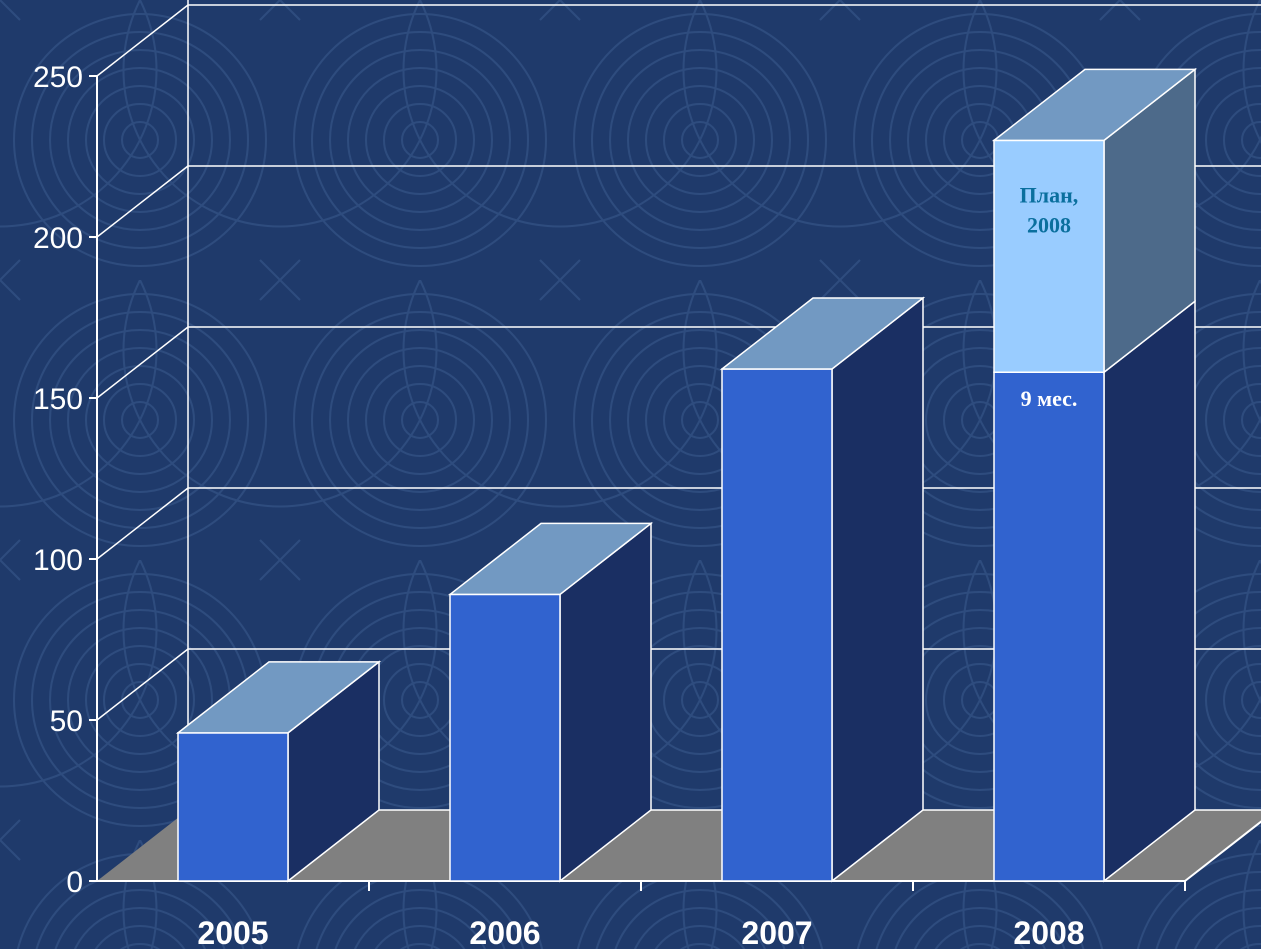  I want to click on y-tick-label: 0, so click(74, 882).